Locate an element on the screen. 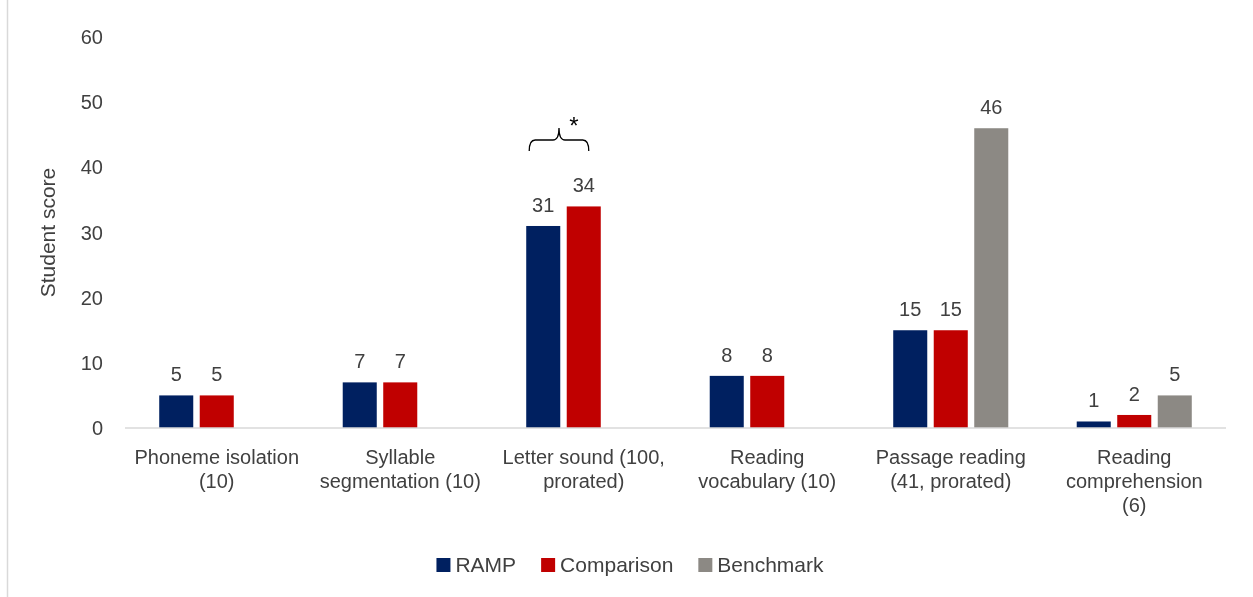 Image resolution: width=1253 pixels, height=597 pixels. y-tick-label: 40 is located at coordinates (91, 167).